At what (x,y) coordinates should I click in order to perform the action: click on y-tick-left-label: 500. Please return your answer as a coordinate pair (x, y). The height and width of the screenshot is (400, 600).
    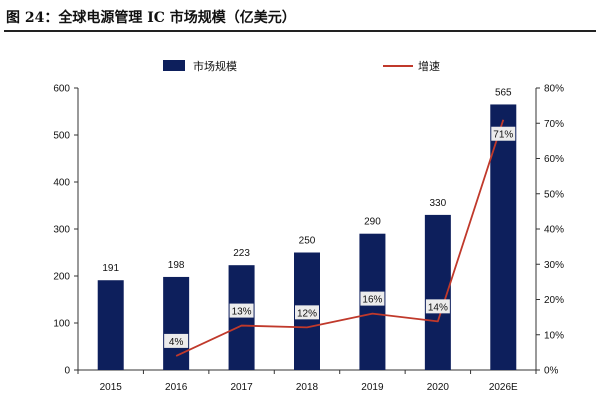
    Looking at the image, I should click on (61, 136).